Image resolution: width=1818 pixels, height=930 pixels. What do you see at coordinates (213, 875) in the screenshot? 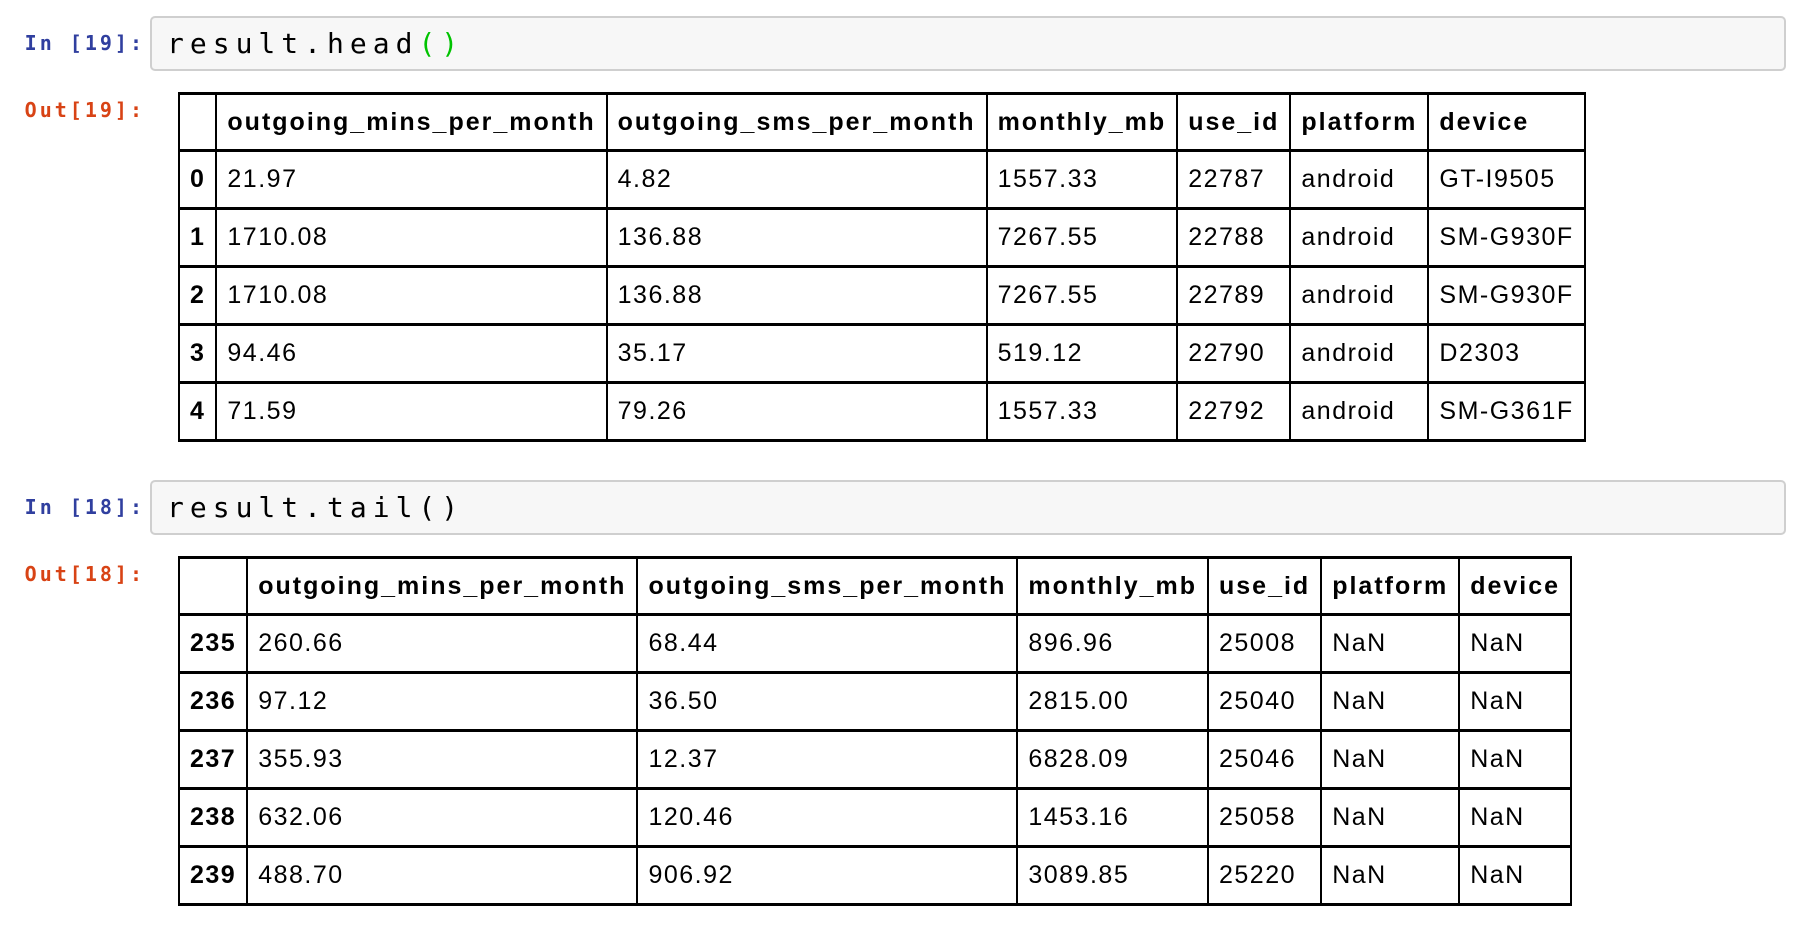
I see `row-index: 239` at bounding box center [213, 875].